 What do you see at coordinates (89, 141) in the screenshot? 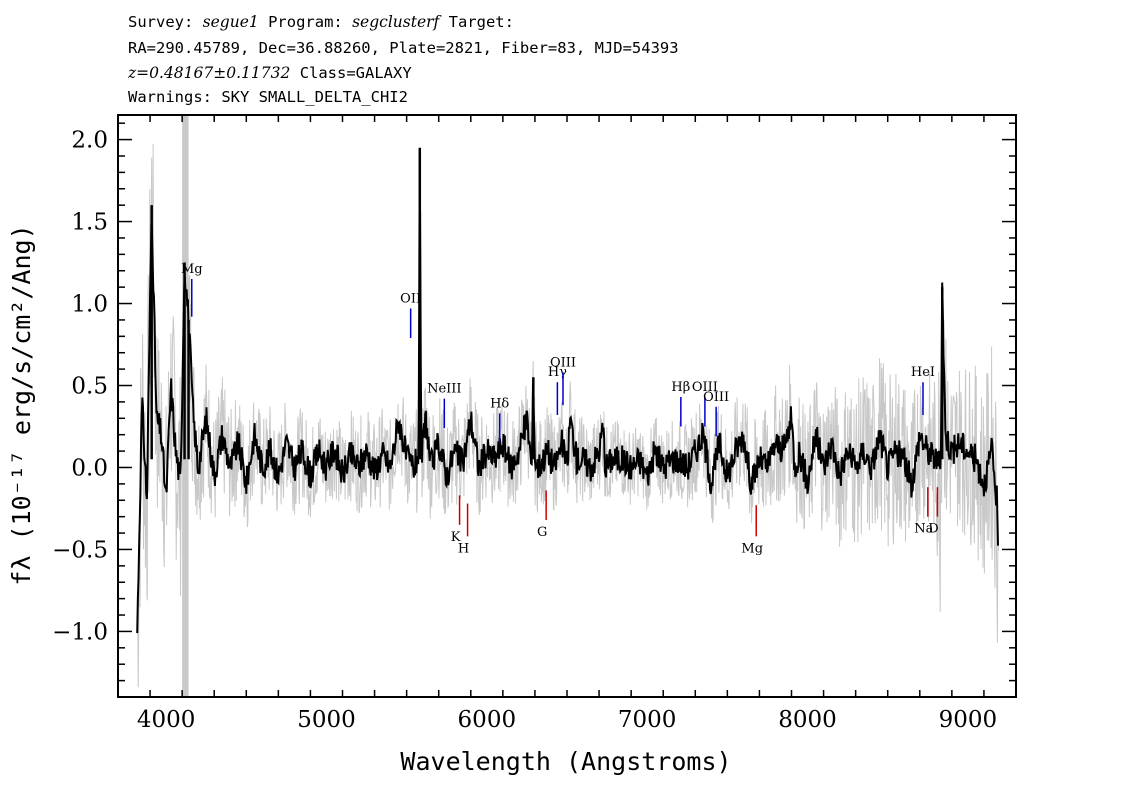
I see `y-tick-label: 2.0` at bounding box center [89, 141].